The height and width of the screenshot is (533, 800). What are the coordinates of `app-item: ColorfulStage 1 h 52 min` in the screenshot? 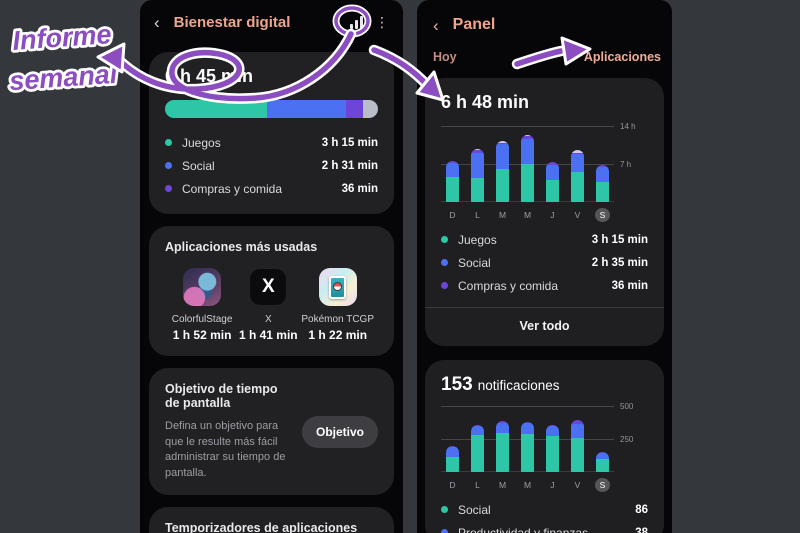 It's located at (202, 305).